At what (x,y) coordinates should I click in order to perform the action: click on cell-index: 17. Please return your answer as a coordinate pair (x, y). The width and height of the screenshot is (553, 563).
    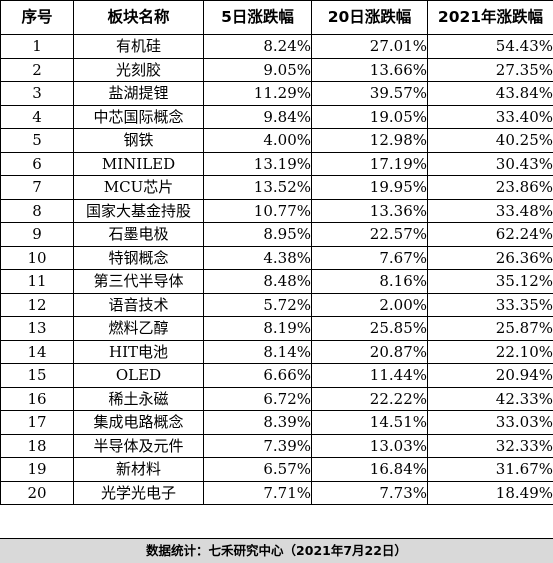
    Looking at the image, I should click on (37, 422).